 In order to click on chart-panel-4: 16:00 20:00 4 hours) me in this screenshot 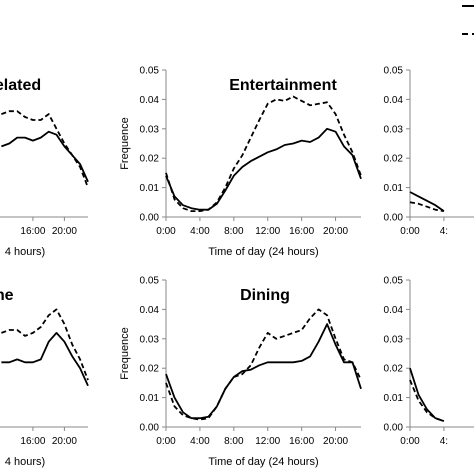, I will do `click(44, 377)`.